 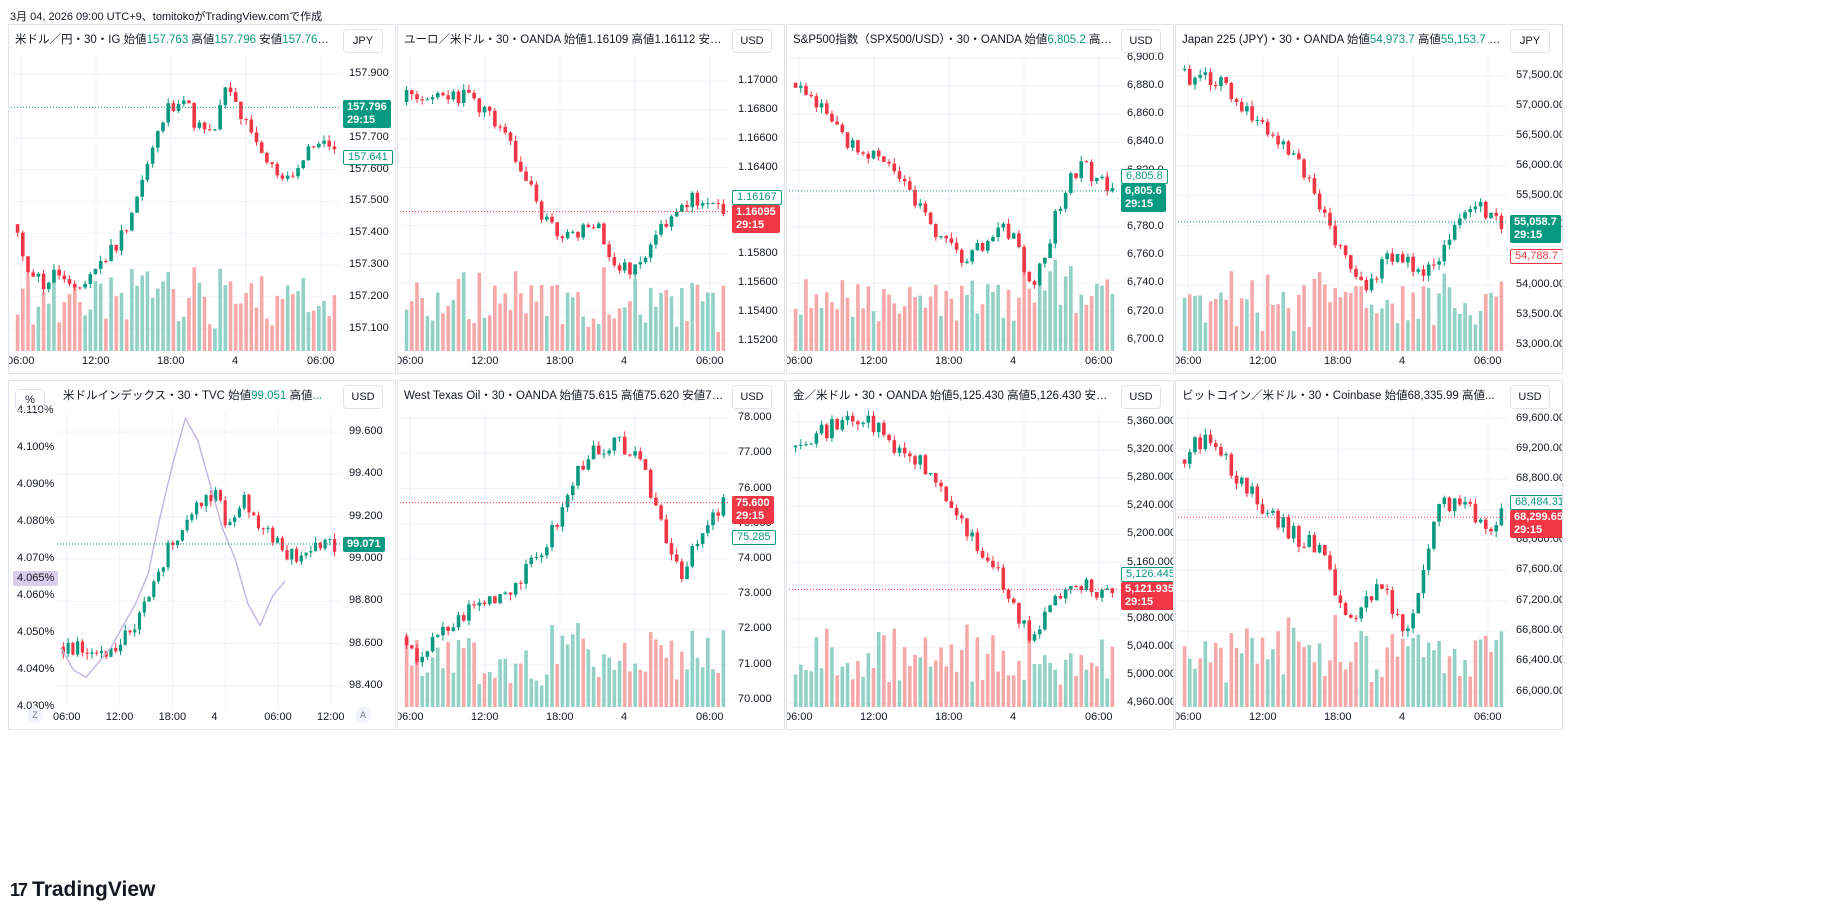 What do you see at coordinates (607, 40) in the screenshot?
I see `open-value: 1.16109` at bounding box center [607, 40].